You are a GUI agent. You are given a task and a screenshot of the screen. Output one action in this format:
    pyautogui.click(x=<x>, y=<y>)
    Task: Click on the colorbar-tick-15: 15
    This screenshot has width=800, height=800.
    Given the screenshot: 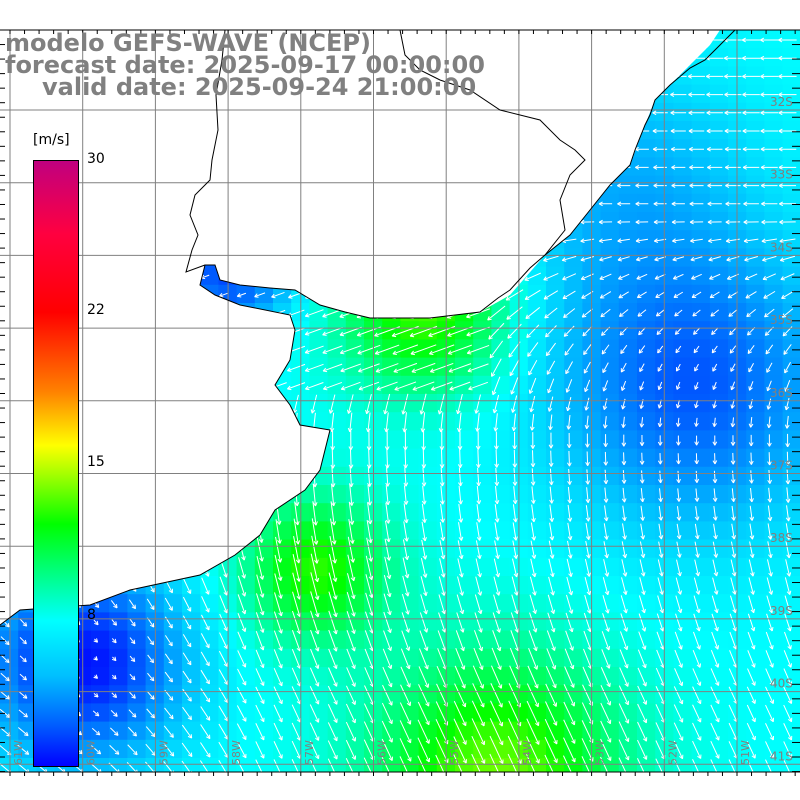 What is the action you would take?
    pyautogui.click(x=96, y=462)
    